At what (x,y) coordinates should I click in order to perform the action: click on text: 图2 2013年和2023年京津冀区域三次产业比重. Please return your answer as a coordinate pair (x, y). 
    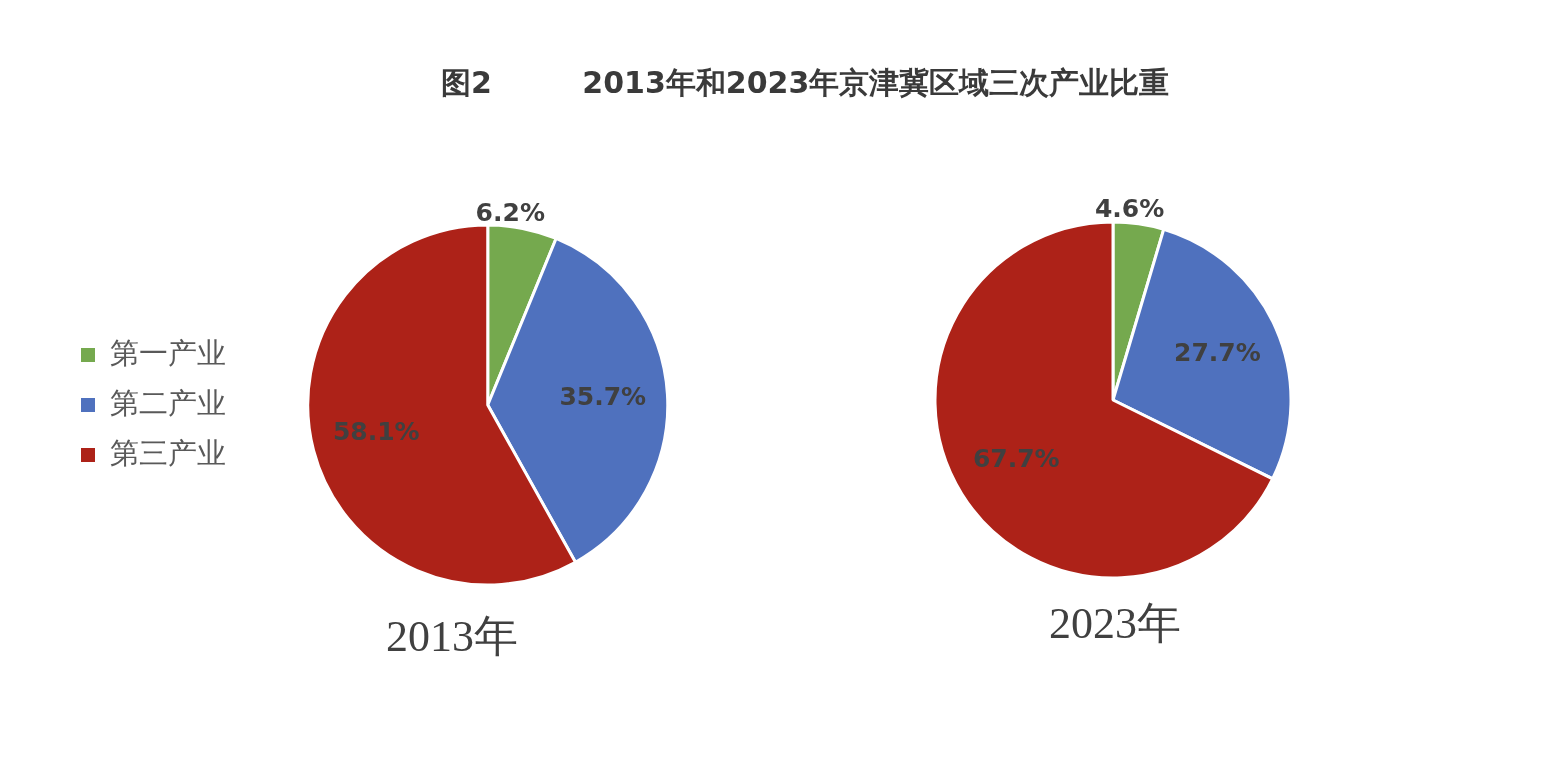
    Looking at the image, I should click on (805, 83).